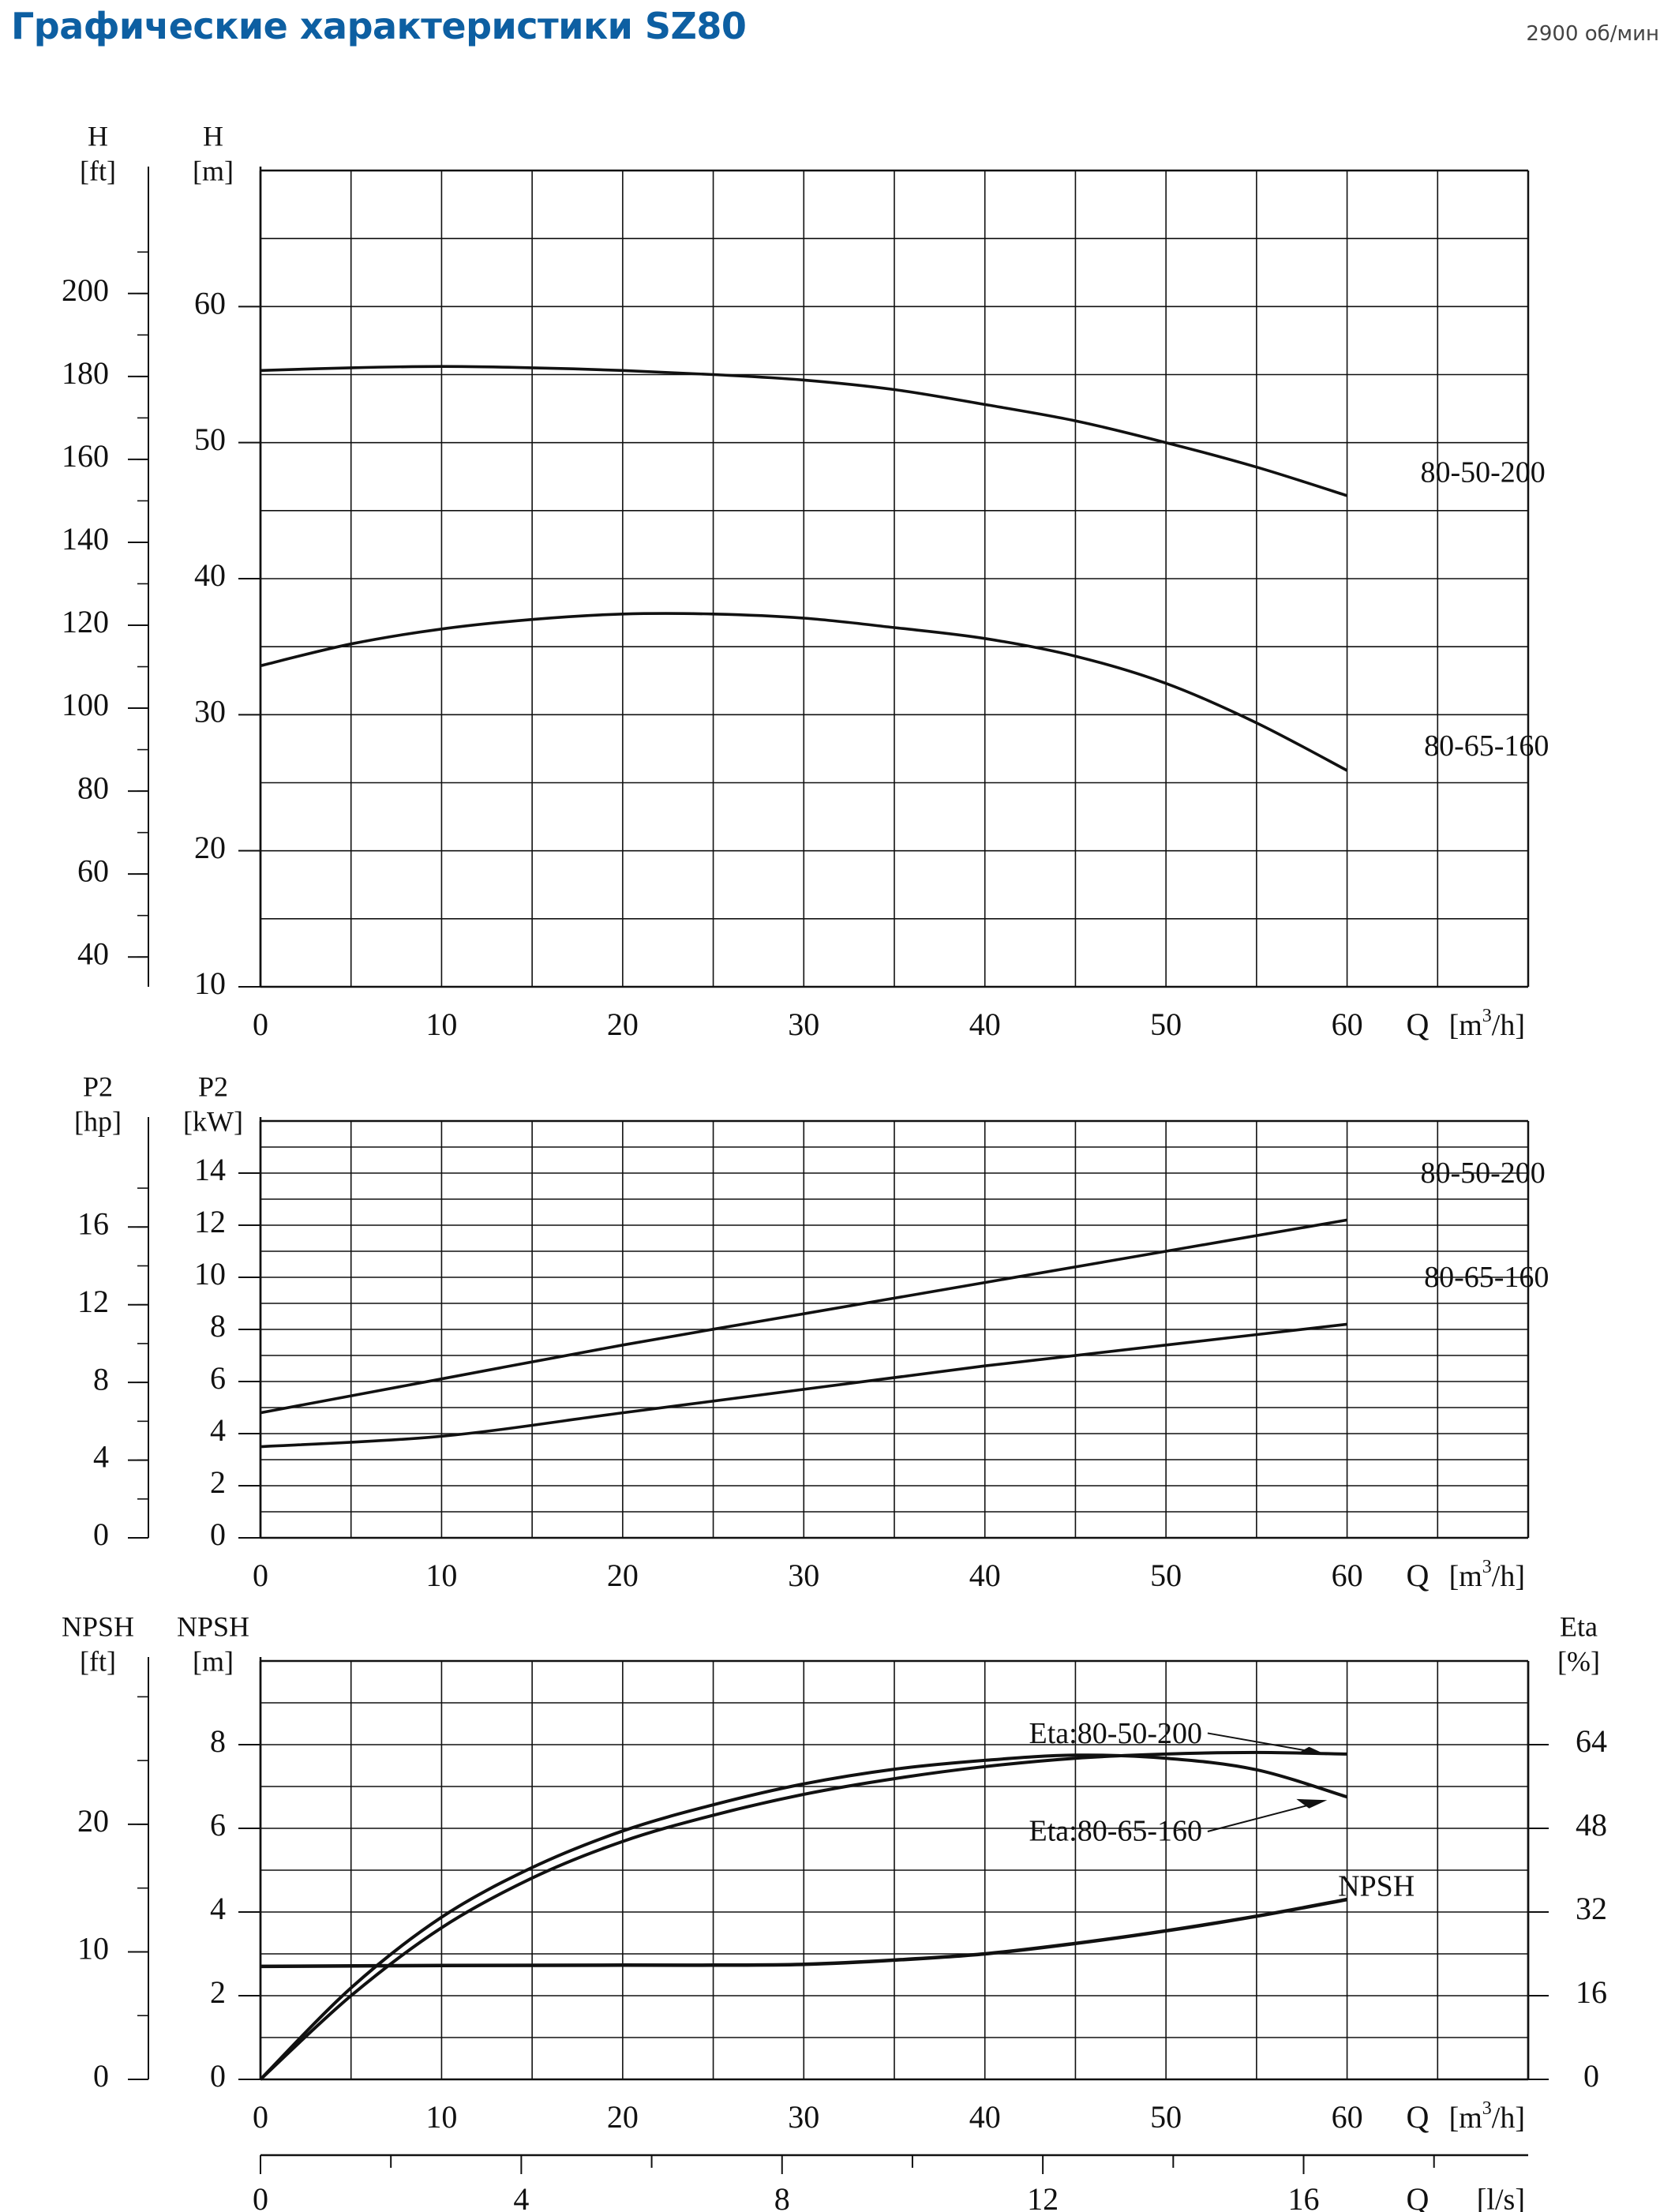 The height and width of the screenshot is (2212, 1675). I want to click on npsh_eta-y-tick-label: 0, so click(218, 2076).